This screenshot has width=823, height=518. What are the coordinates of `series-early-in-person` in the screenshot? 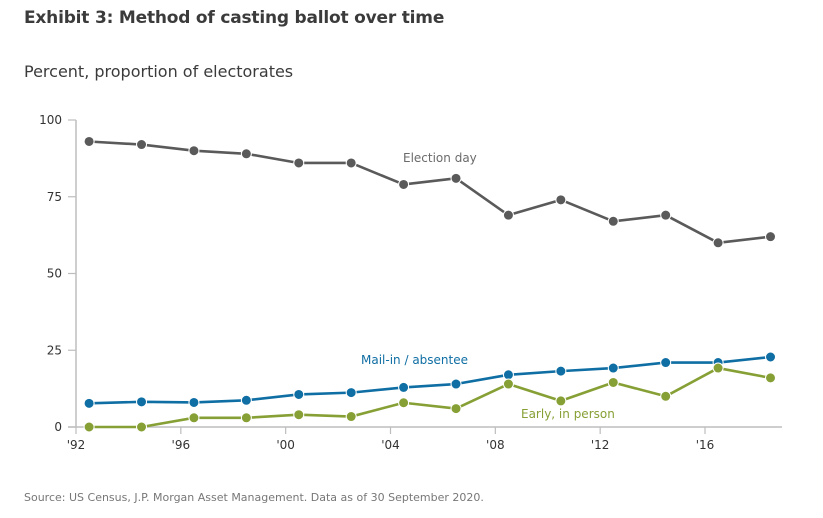 It's located at (430, 397).